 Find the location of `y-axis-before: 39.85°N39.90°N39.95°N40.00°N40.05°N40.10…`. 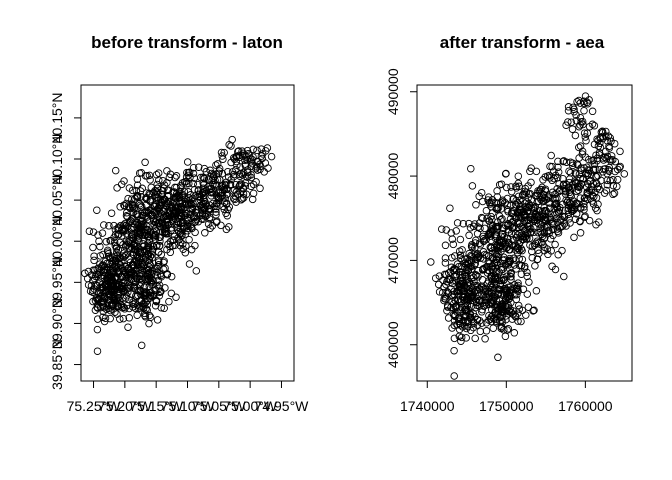

y-axis-before: 39.85°N39.90°N39.95°N40.00°N40.05°N40.10… is located at coordinates (65, 241).